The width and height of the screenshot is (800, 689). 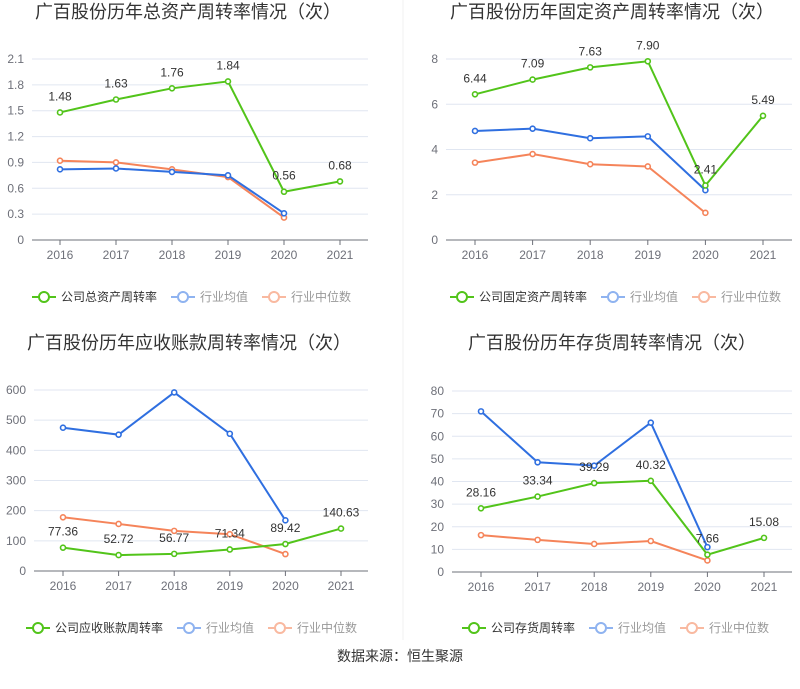 What do you see at coordinates (63, 532) in the screenshot?
I see `data-label: 77.36` at bounding box center [63, 532].